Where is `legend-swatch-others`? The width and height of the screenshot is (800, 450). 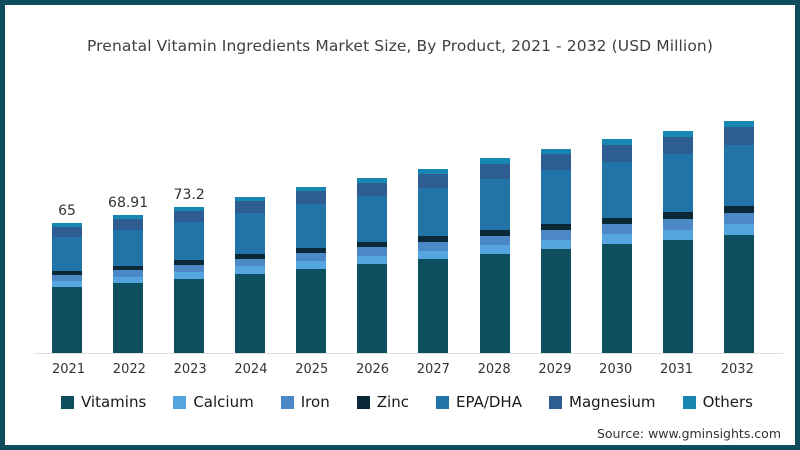 legend-swatch-others is located at coordinates (689, 402).